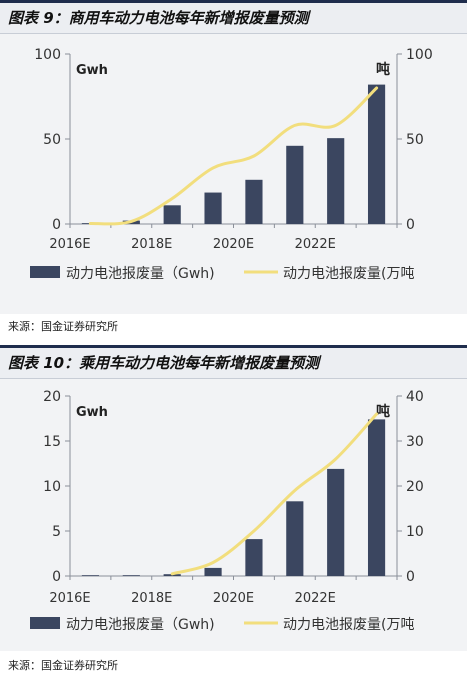 This screenshot has height=675, width=467. I want to click on y-tick-label-left: 5, so click(56, 532).